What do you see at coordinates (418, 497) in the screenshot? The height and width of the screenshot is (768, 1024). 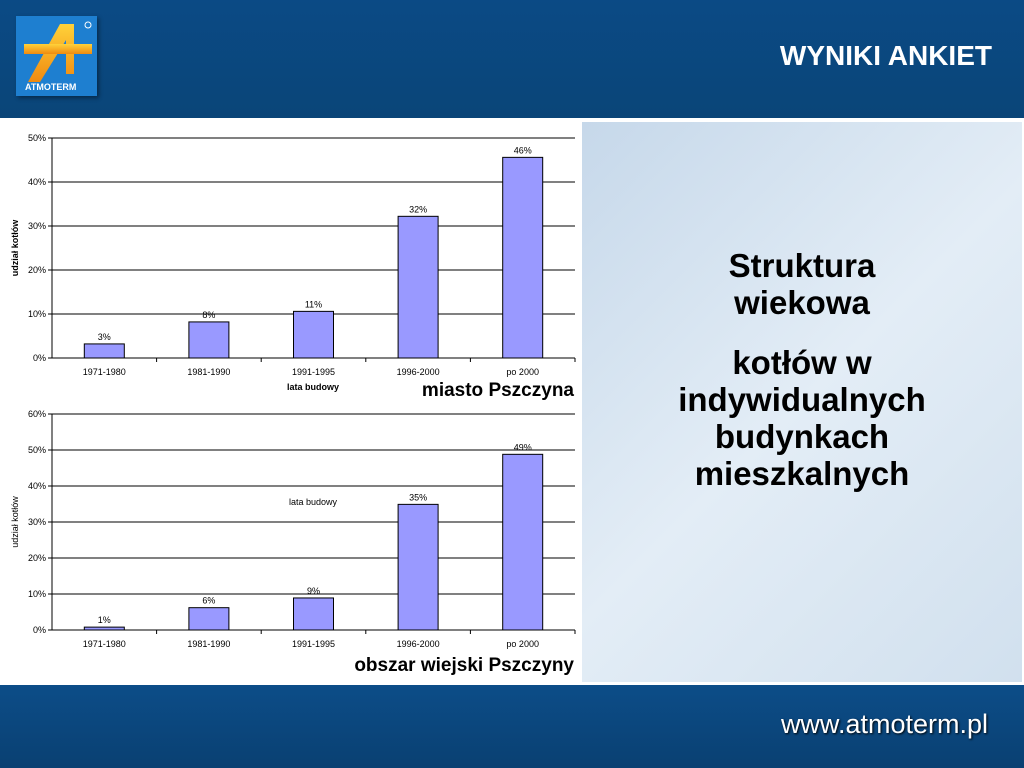 I see `data-label: 35%` at bounding box center [418, 497].